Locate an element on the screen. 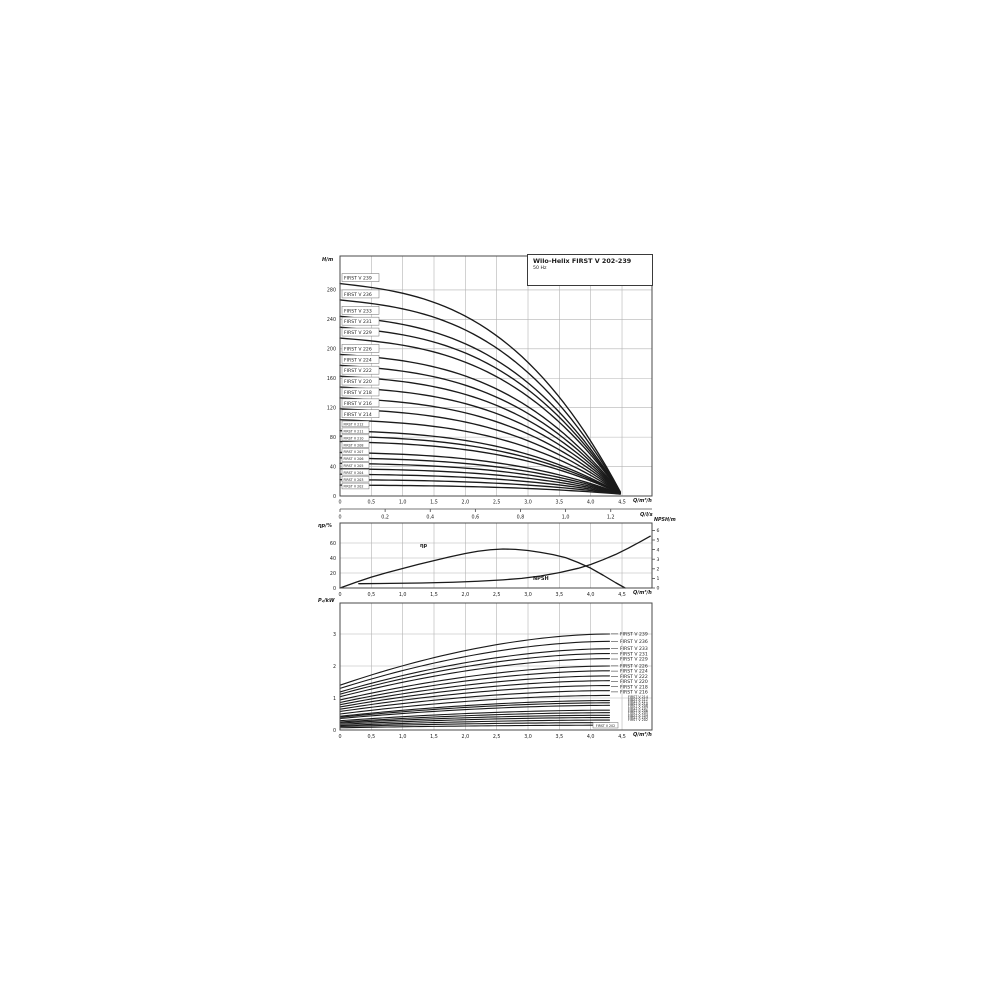  flow-axis-label-middle: Q/m³/h is located at coordinates (642, 593).